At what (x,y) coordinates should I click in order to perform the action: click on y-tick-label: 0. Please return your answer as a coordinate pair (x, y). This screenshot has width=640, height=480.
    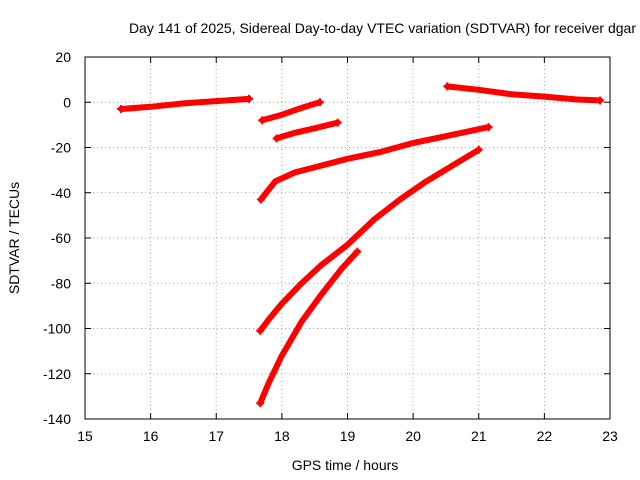
    Looking at the image, I should click on (67, 102).